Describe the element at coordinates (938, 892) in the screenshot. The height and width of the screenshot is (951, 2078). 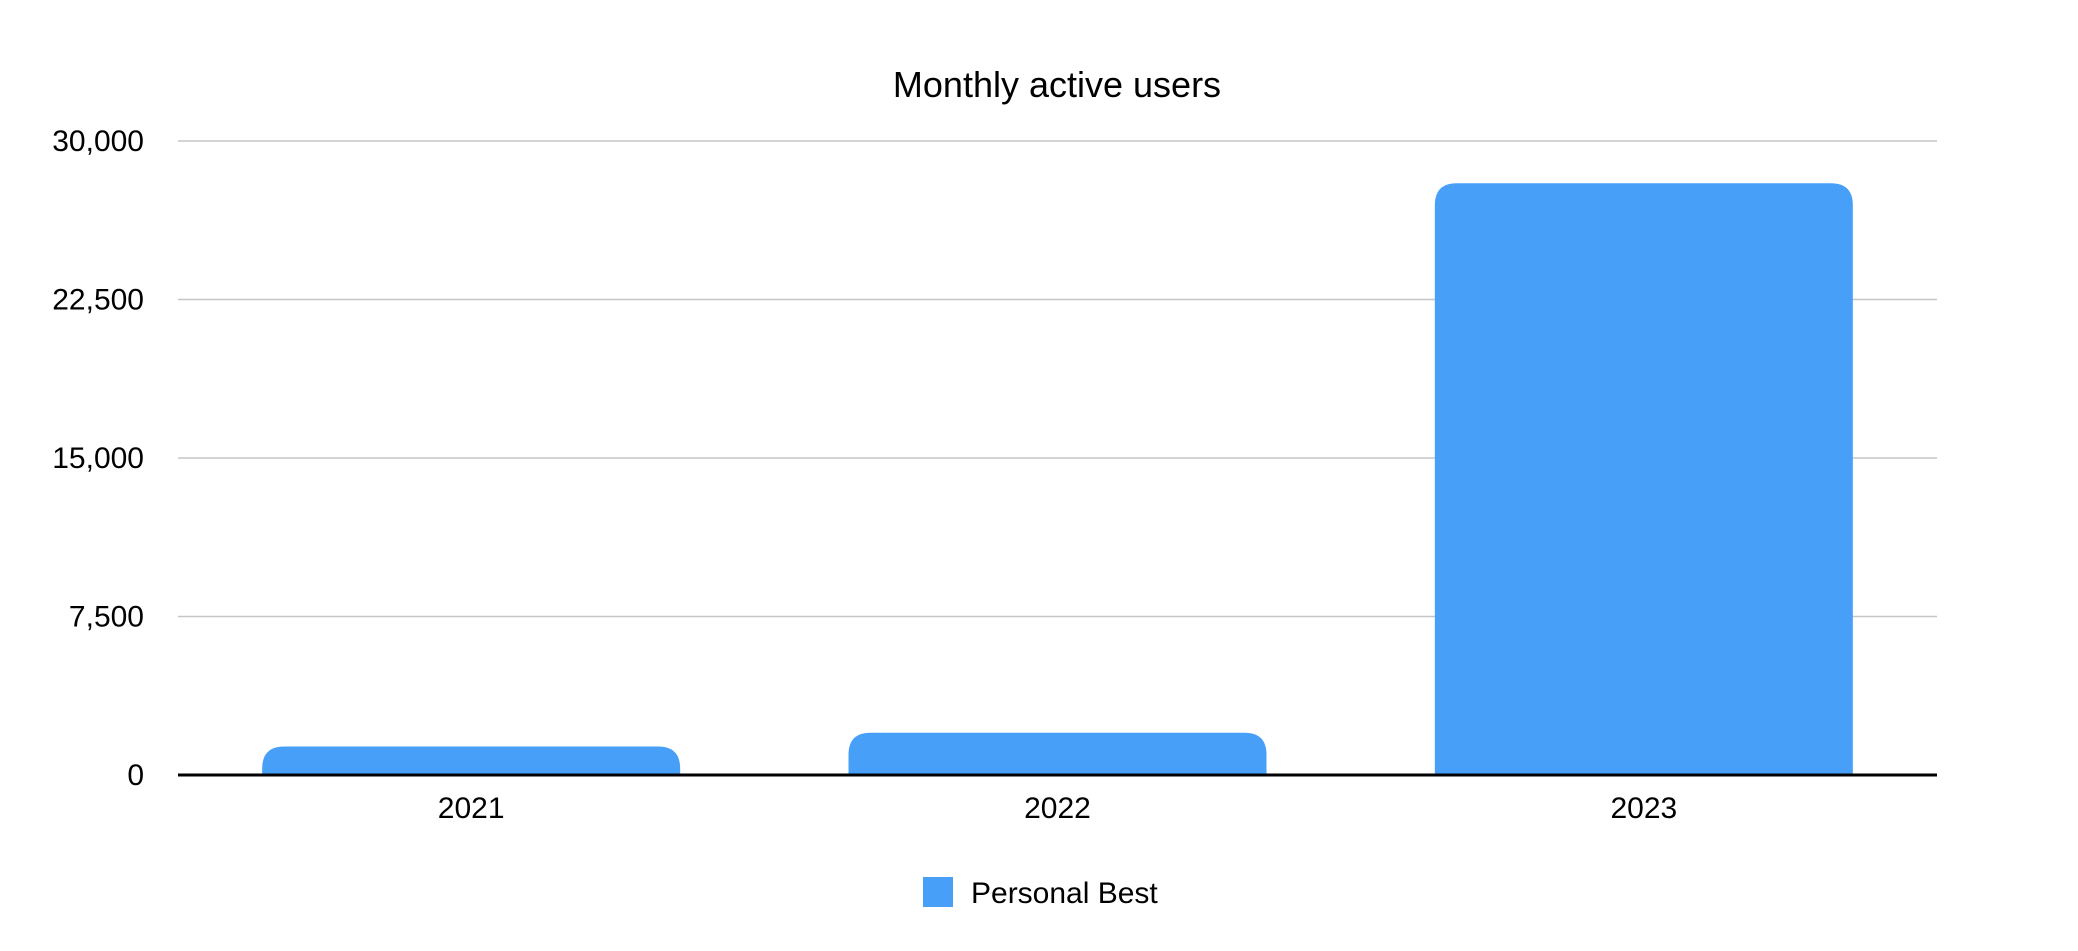
I see `legend-swatch-personal-best` at that location.